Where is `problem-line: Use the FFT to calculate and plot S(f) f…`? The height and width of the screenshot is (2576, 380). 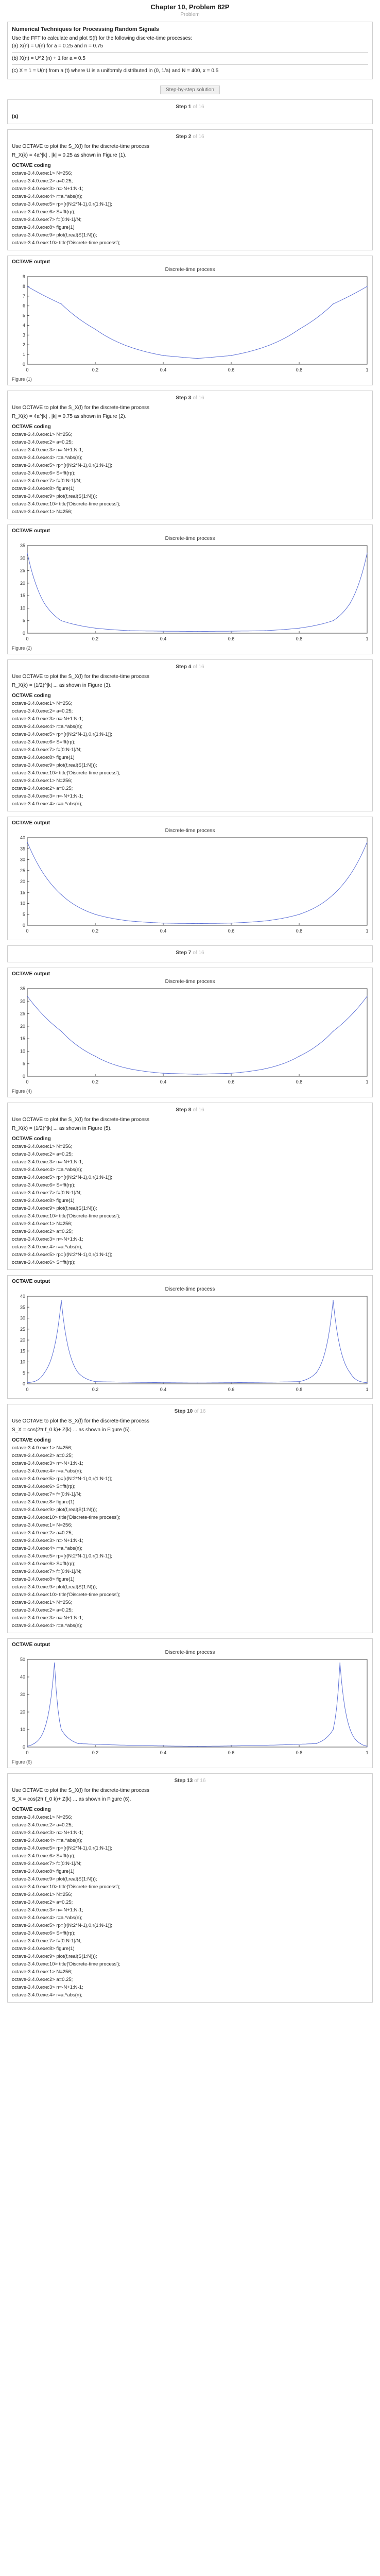 problem-line: Use the FFT to calculate and plot S(f) f… is located at coordinates (102, 38).